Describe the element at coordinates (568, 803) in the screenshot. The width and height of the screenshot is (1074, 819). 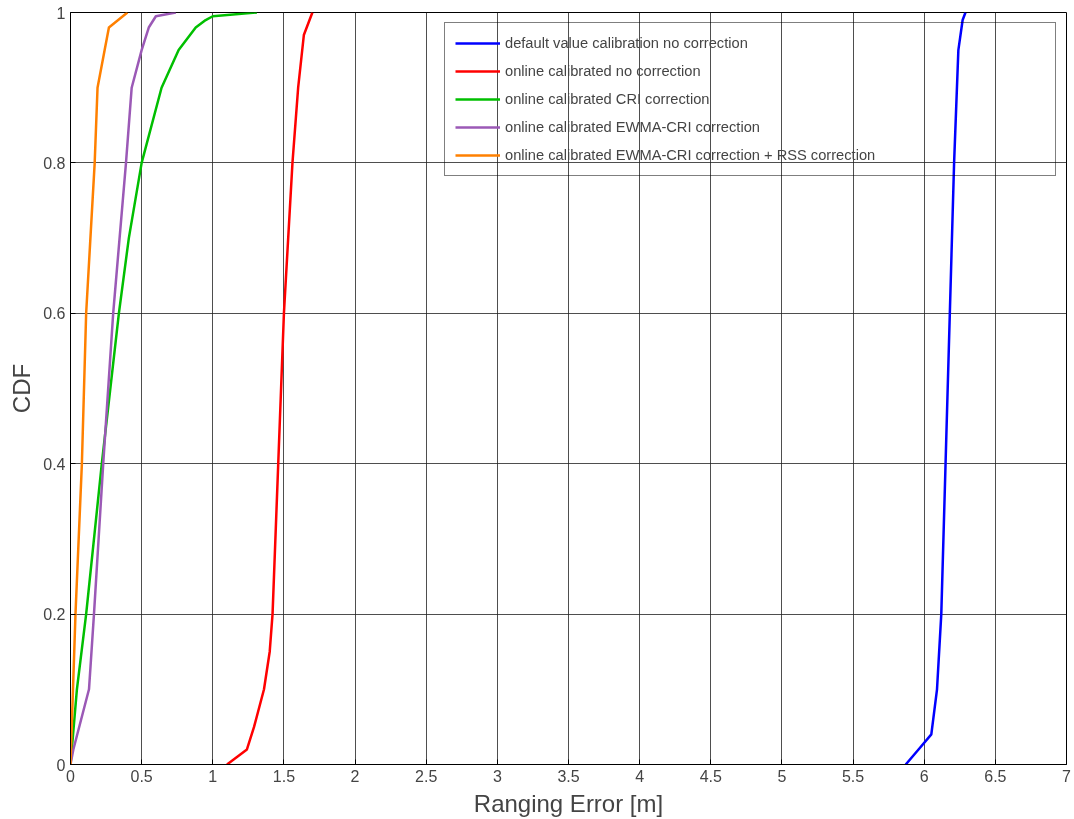
I see `x-axis-title: Ranging Error [m]` at that location.